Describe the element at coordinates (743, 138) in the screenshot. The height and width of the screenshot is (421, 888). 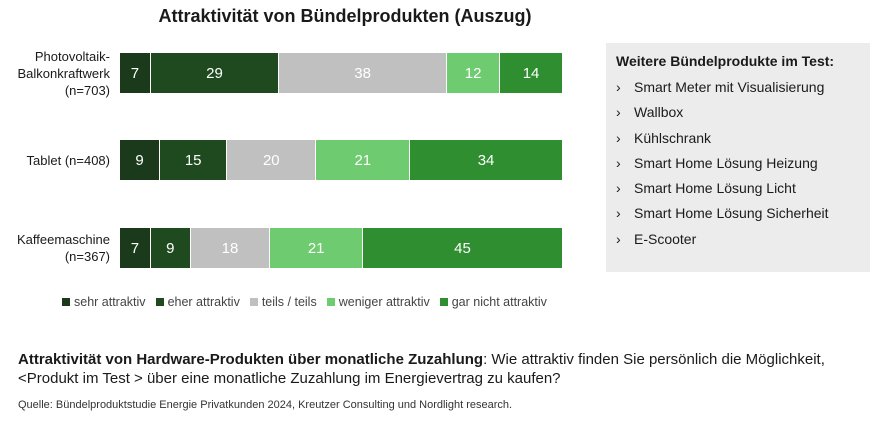
I see `product-list-item: › Kühlschrank` at that location.